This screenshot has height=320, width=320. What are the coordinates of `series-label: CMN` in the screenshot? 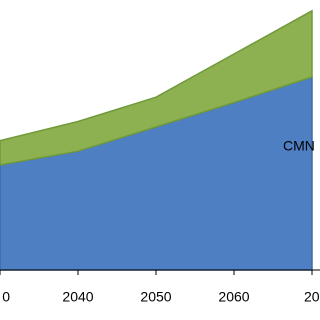 It's located at (299, 146).